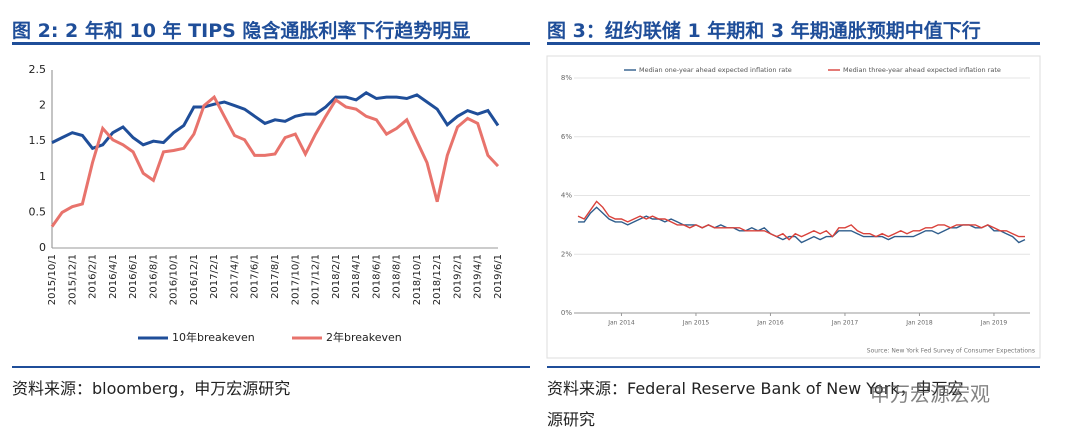 This screenshot has width=1080, height=439. I want to click on x-tick-label: 2016/6/1, so click(133, 276).